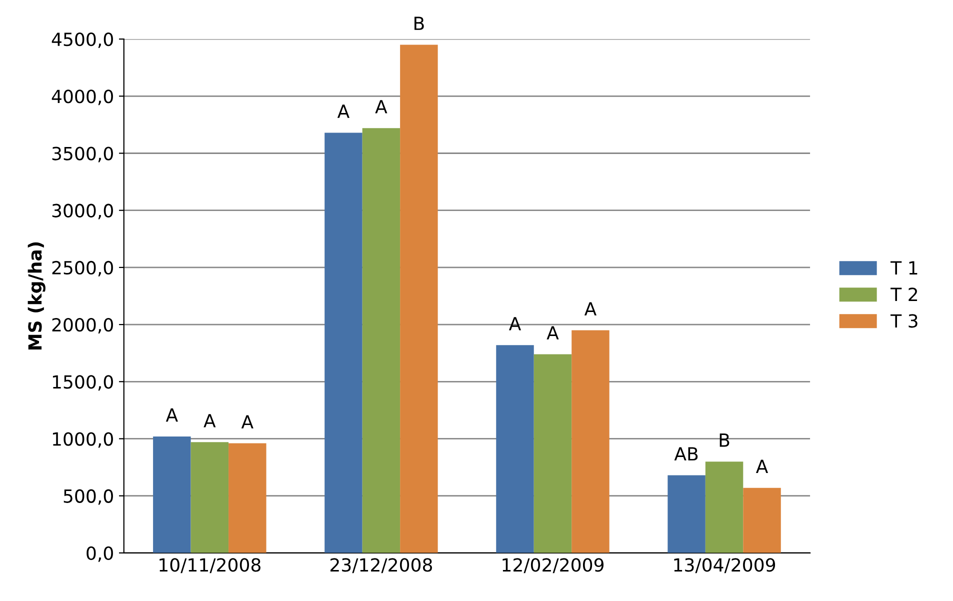  What do you see at coordinates (37, 296) in the screenshot?
I see `y-axis-title: MS (kg/ha)` at bounding box center [37, 296].